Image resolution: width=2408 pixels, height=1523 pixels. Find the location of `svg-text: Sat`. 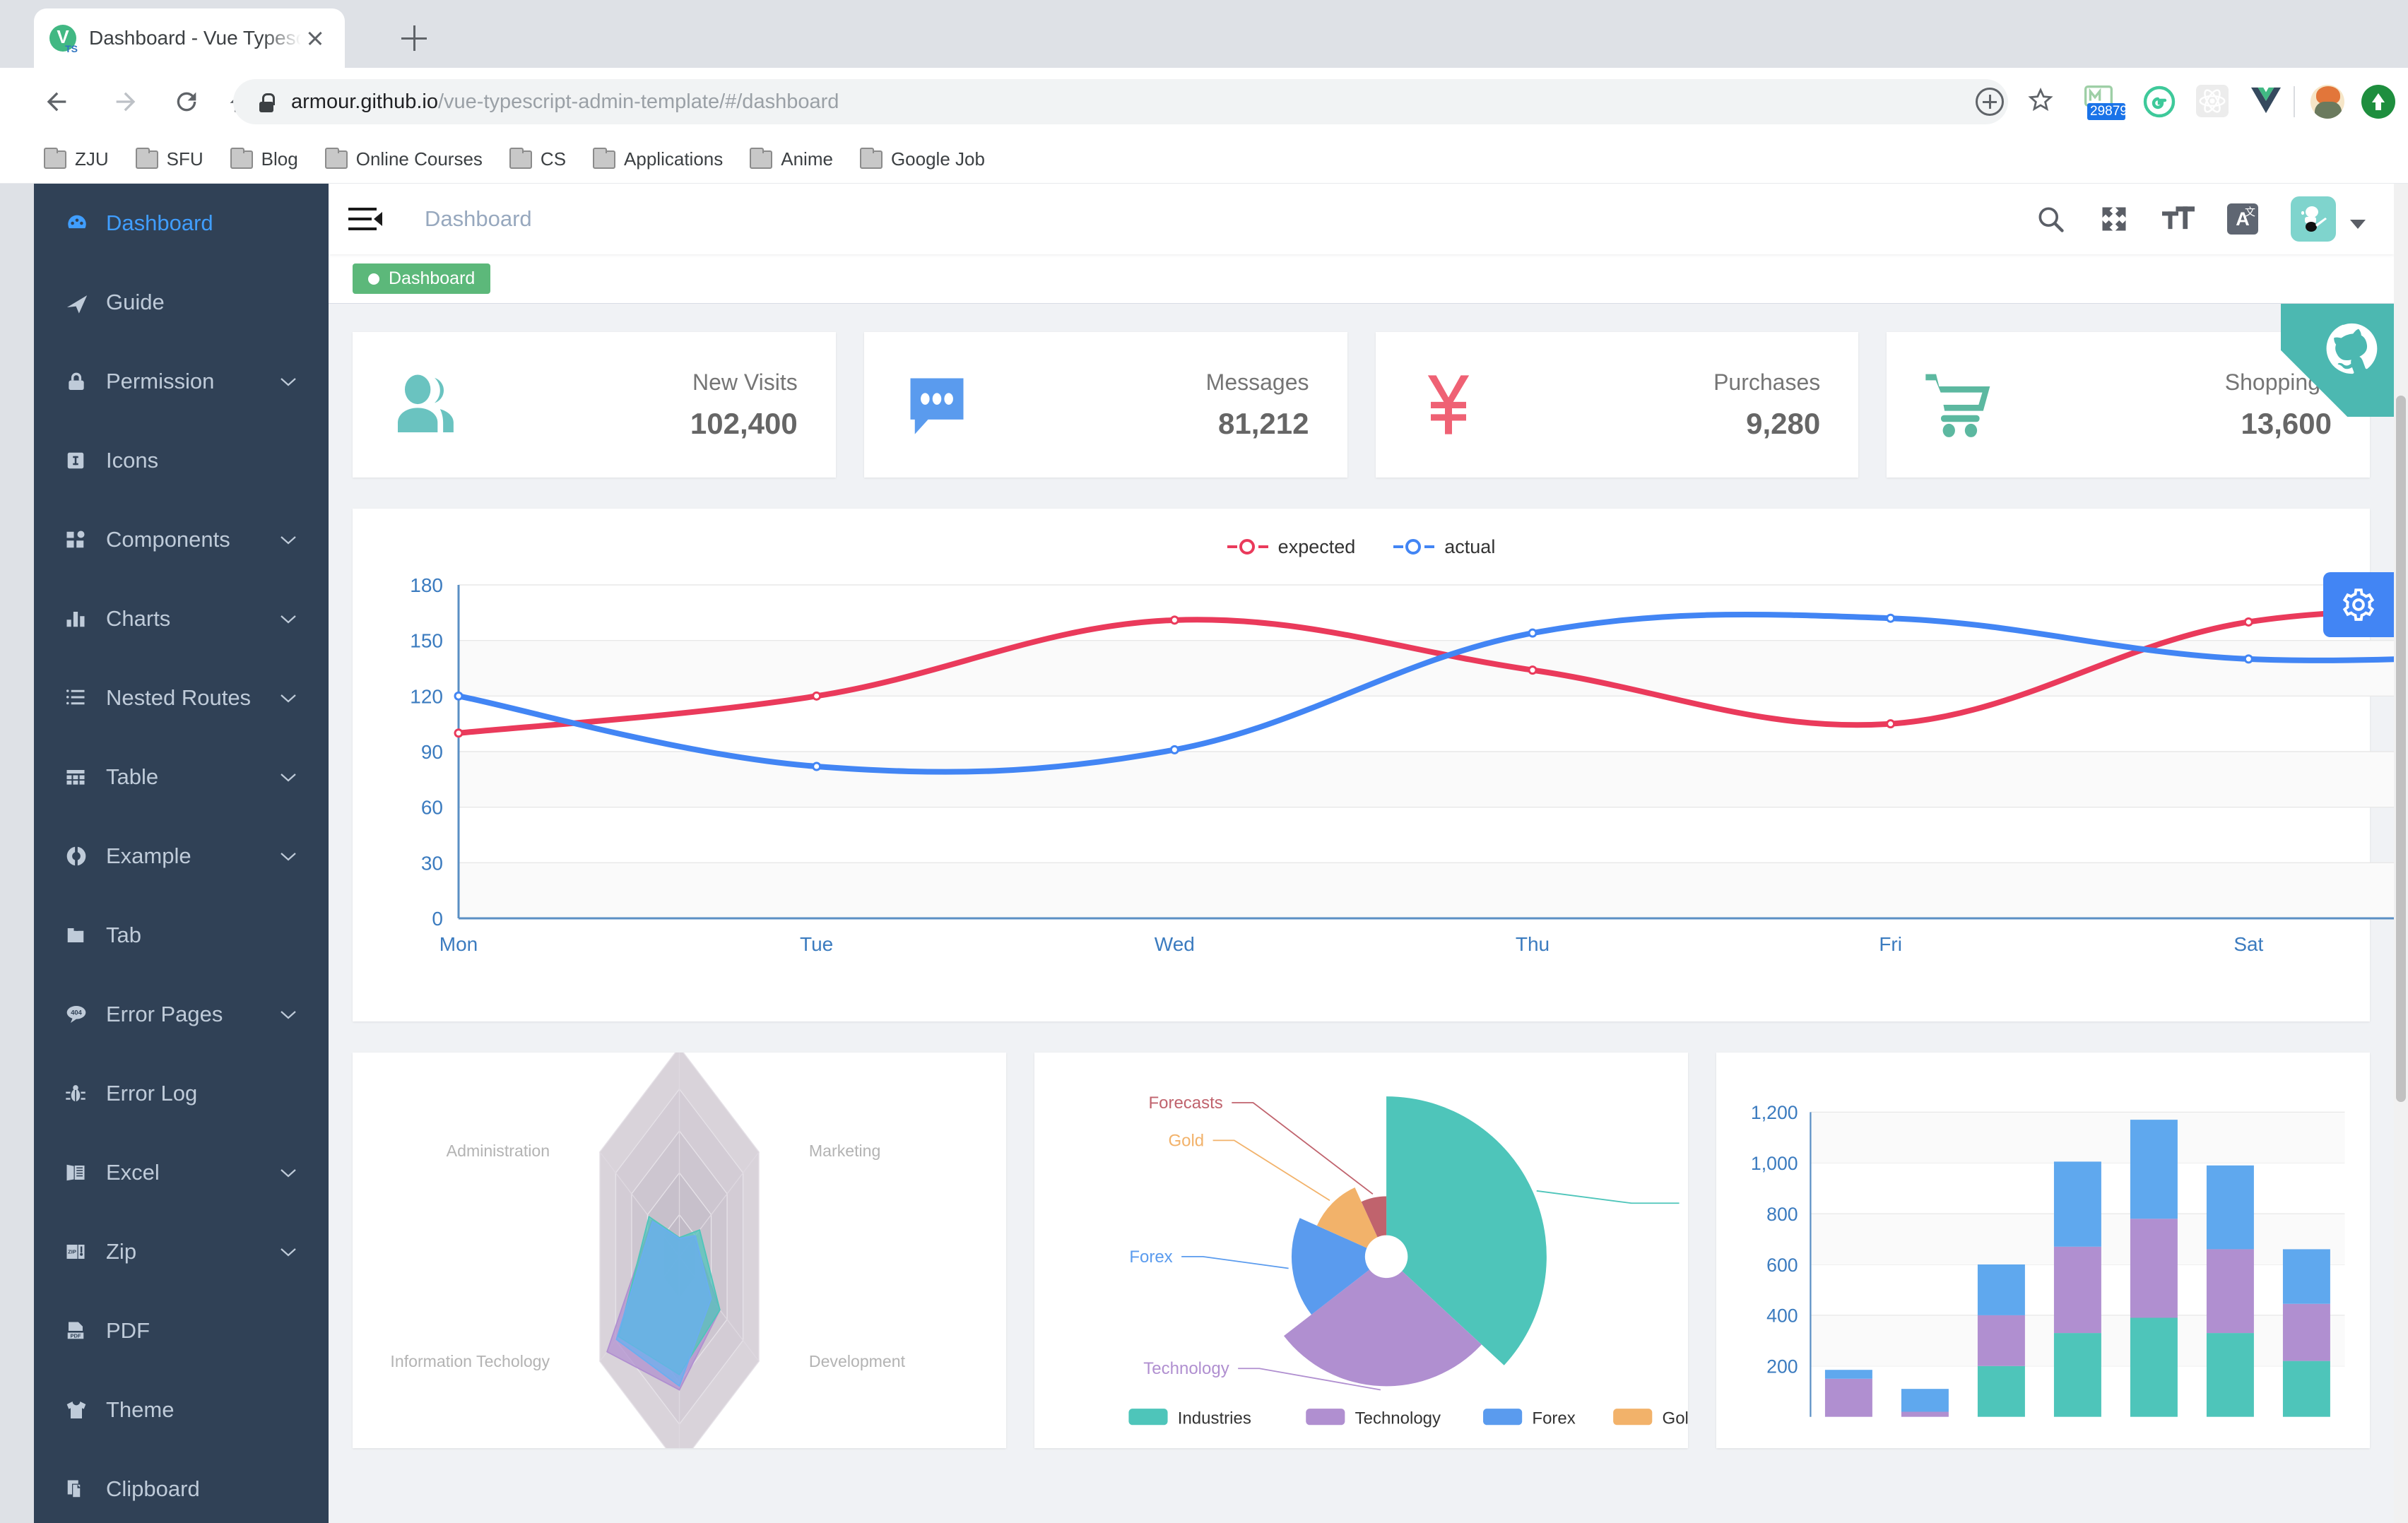

svg-text: Sat is located at coordinates (2248, 944).